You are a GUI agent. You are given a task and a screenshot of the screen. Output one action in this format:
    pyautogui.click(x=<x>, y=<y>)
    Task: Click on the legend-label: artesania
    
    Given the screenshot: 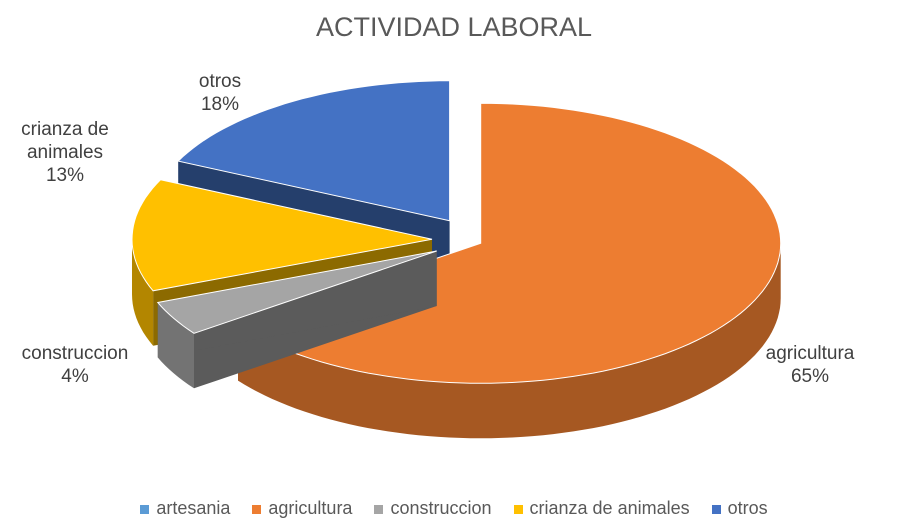 What is the action you would take?
    pyautogui.click(x=193, y=508)
    